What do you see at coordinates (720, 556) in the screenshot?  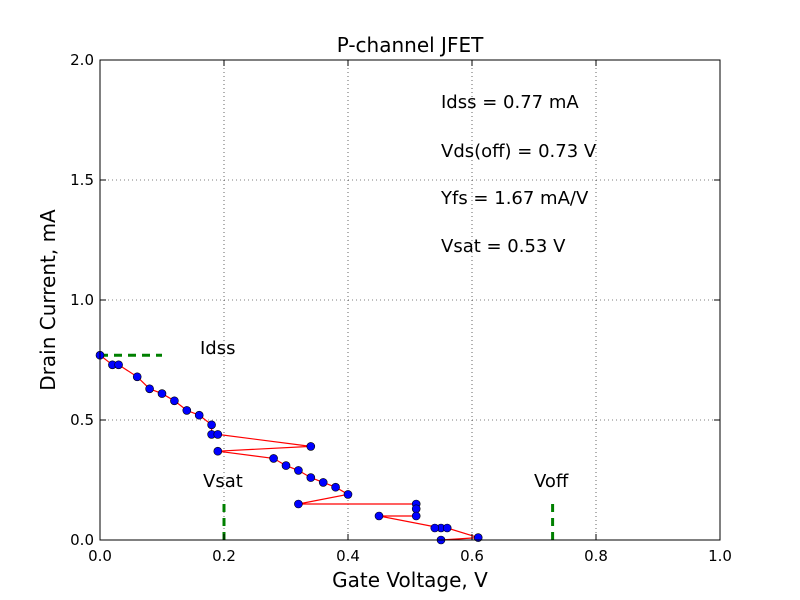 I see `x-tick-label: 1.0` at bounding box center [720, 556].